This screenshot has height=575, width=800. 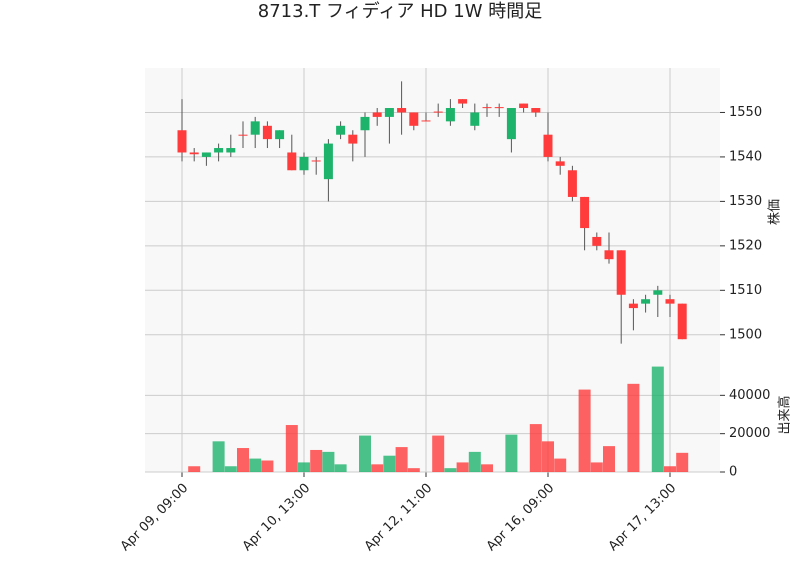 I want to click on y-tick-label: 1510, so click(x=745, y=290).